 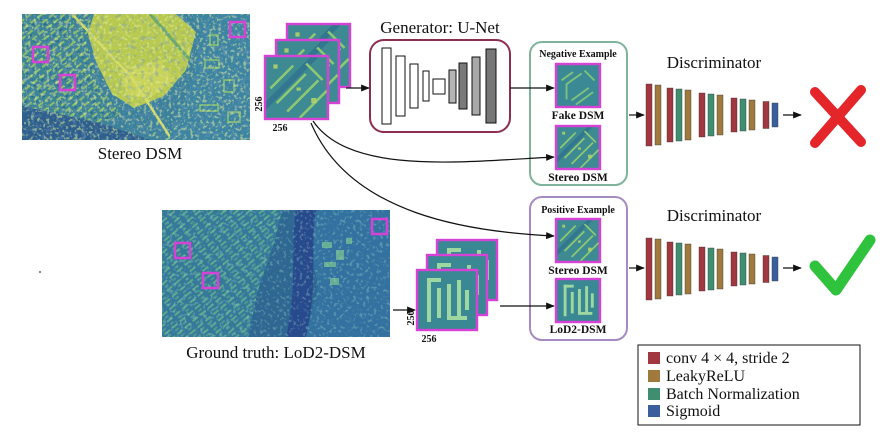 I want to click on discriminator-top, so click(x=712, y=115).